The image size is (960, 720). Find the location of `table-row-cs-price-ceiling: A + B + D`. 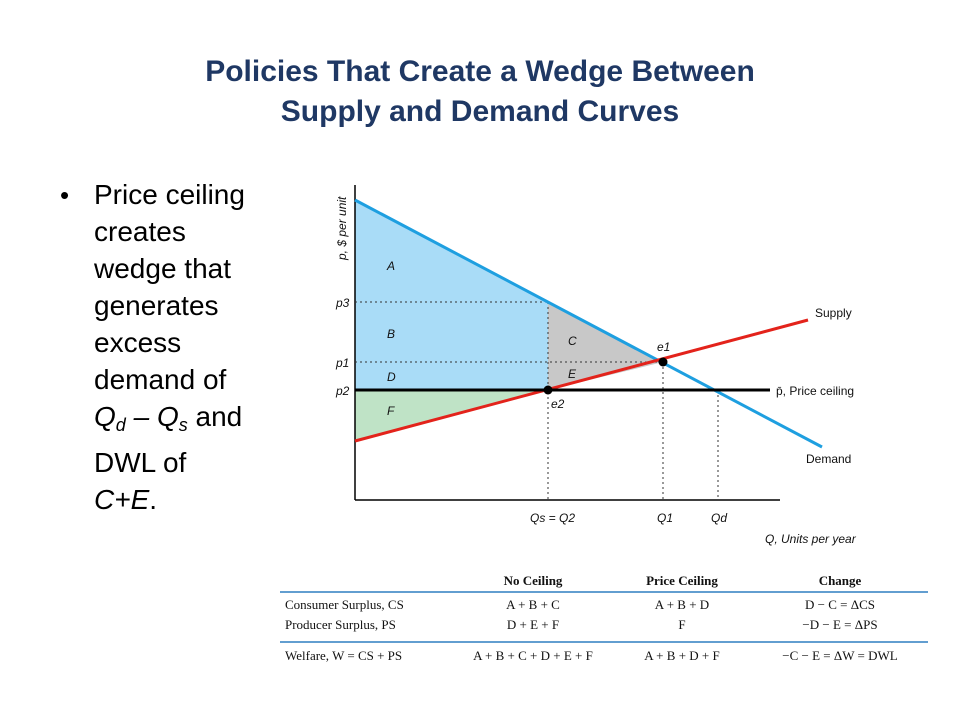

table-row-cs-price-ceiling: A + B + D is located at coordinates (682, 604).